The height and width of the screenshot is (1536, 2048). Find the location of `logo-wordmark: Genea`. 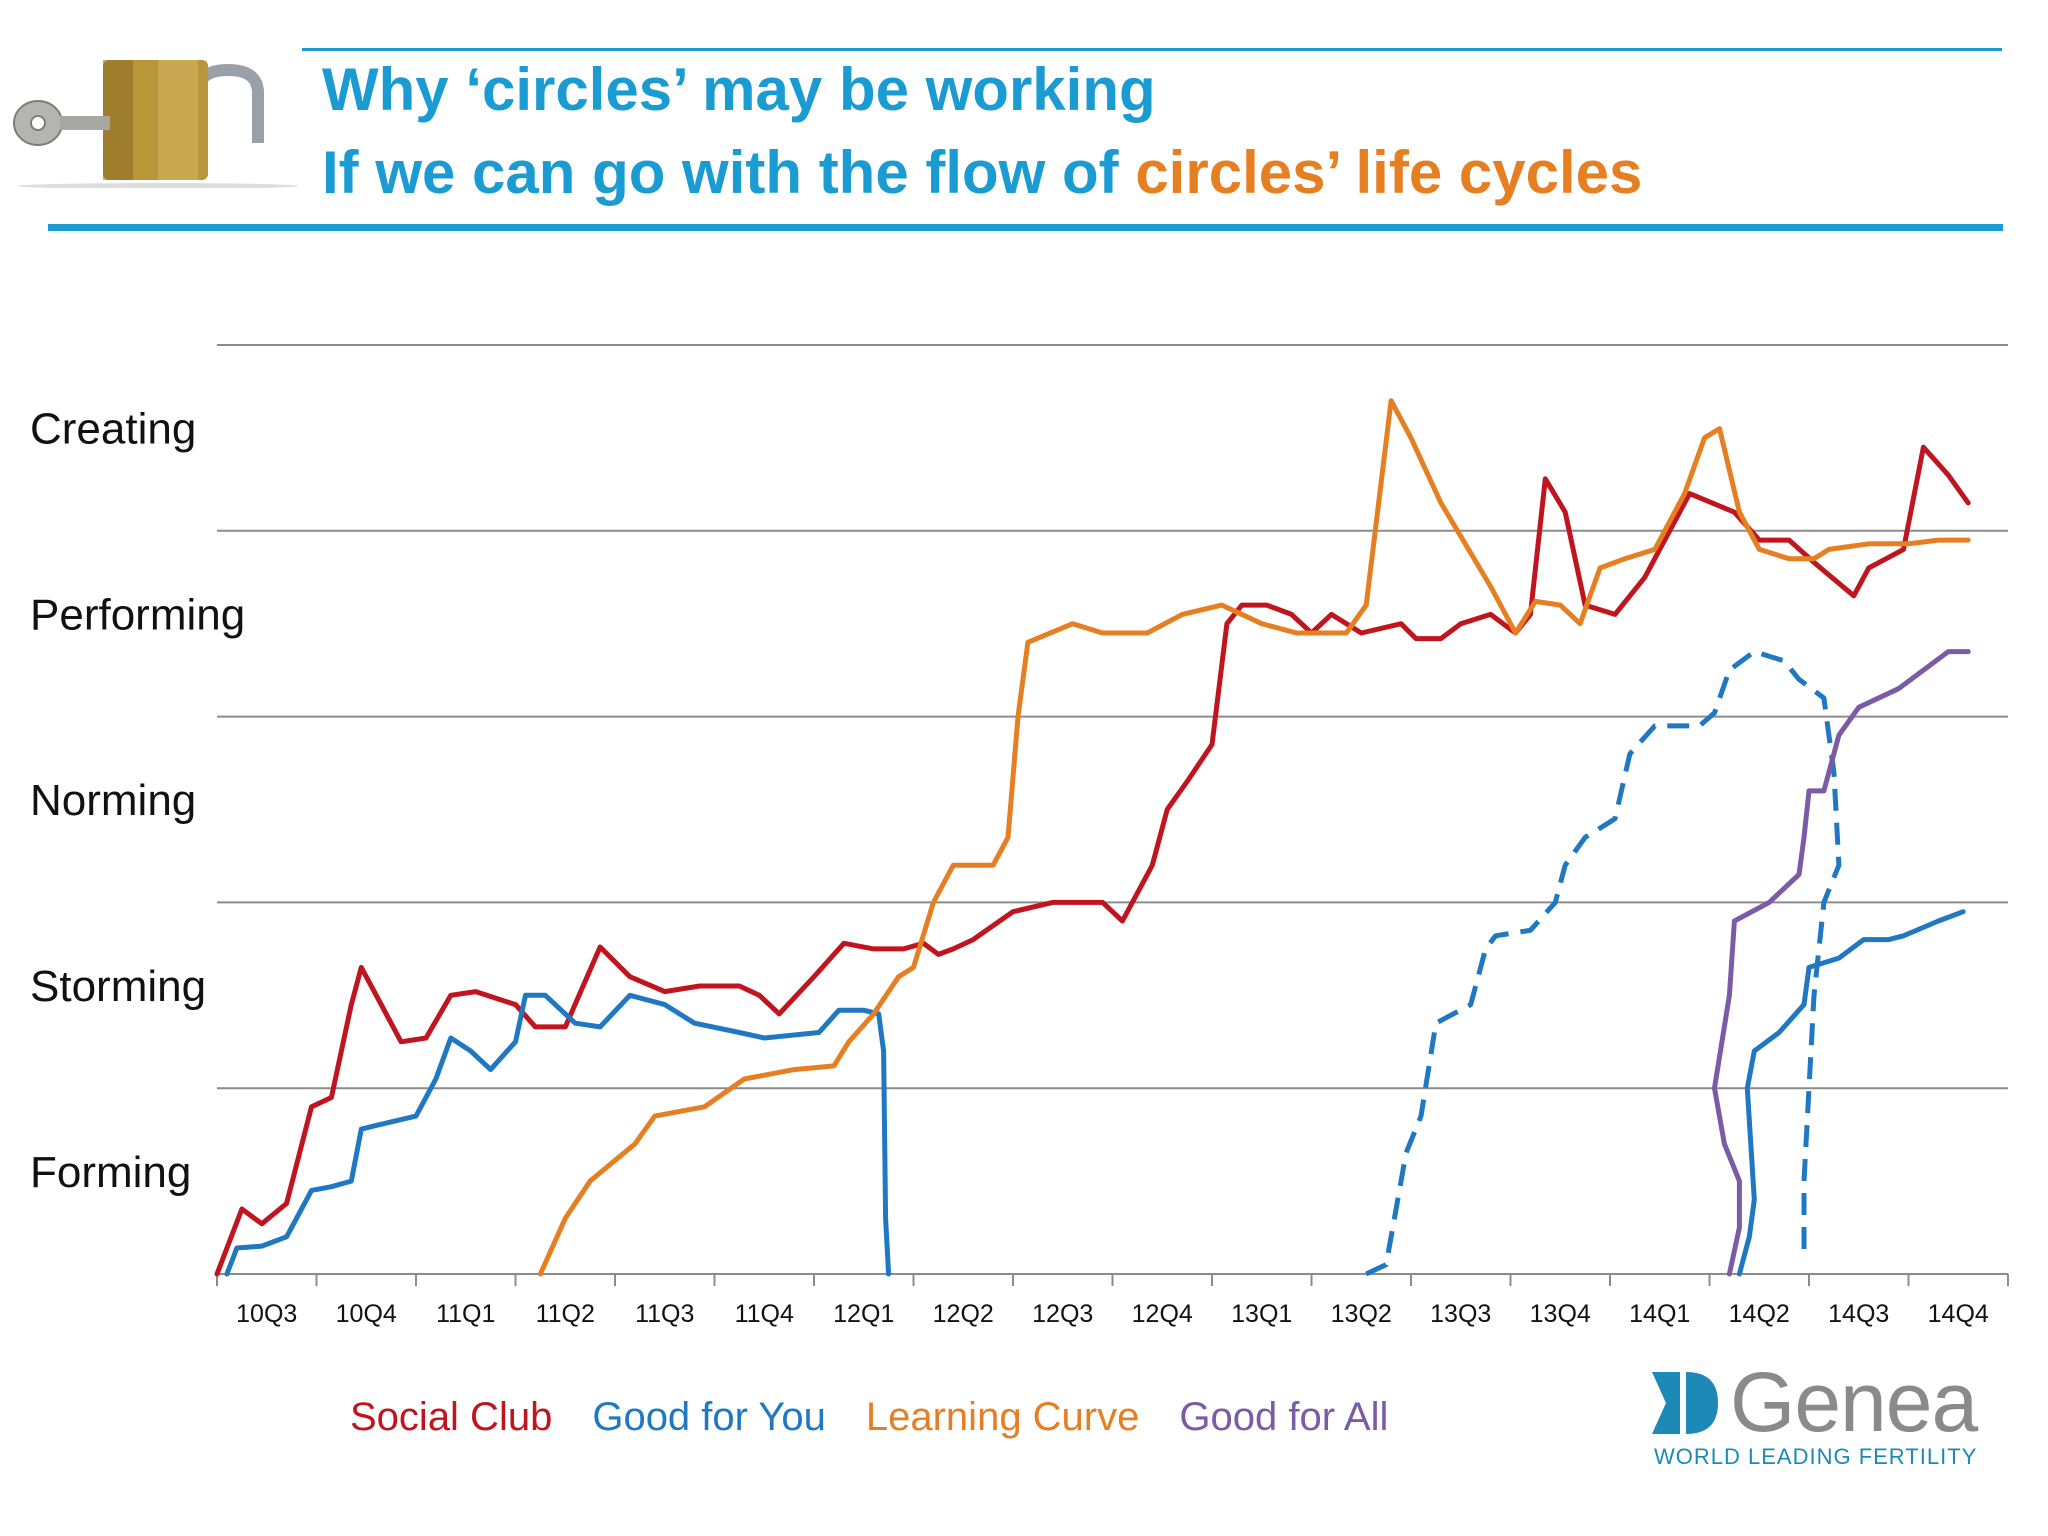

logo-wordmark: Genea is located at coordinates (1854, 1402).